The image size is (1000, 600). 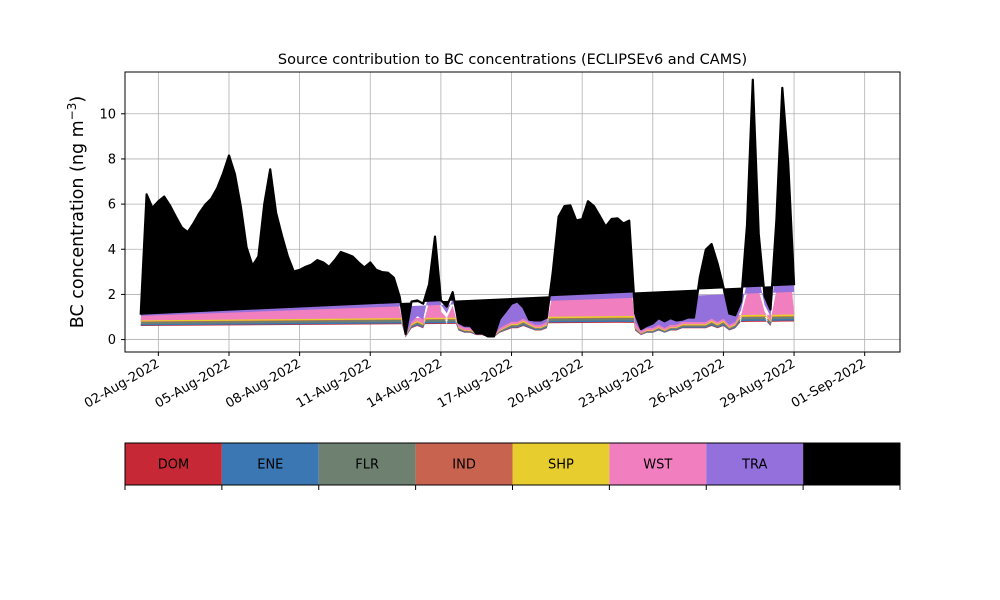 I want to click on legend-swatch-ene, so click(x=270, y=464).